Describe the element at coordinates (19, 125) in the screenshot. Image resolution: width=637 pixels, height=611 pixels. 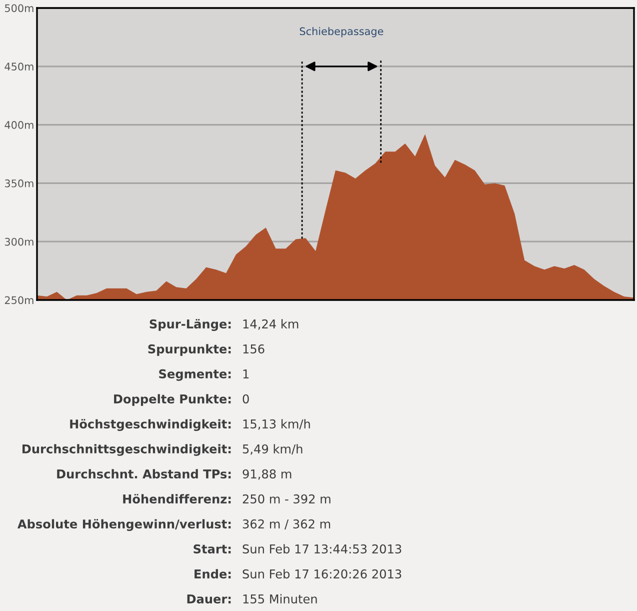
I see `y-tick-label: 400m` at that location.